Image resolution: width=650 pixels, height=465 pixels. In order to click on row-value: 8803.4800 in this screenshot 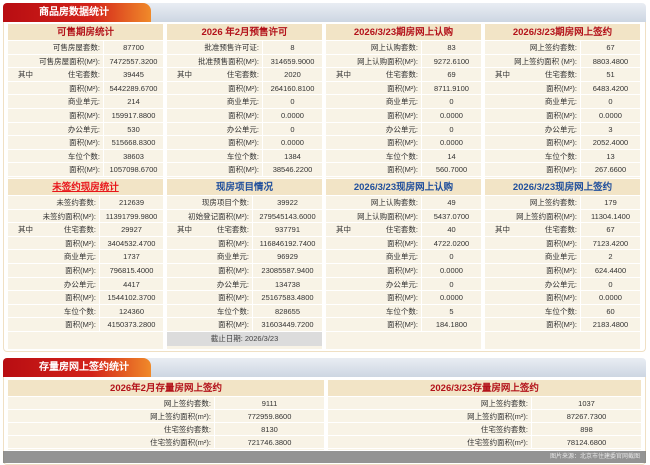, I will do `click(610, 61)`.